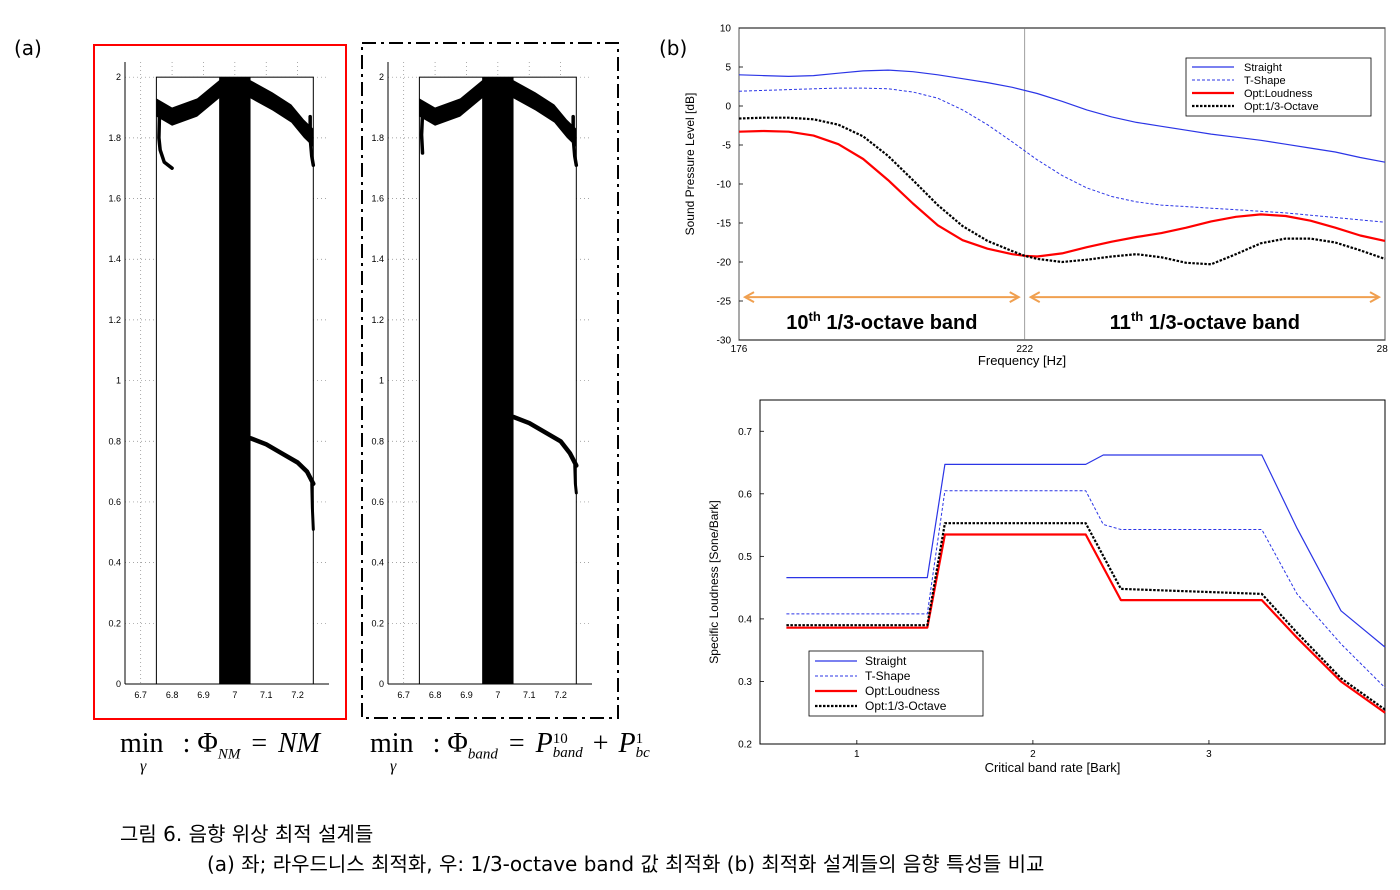  Describe the element at coordinates (220, 751) in the screenshot. I see `formula-loudness: min γ : ΦNM = NM` at that location.